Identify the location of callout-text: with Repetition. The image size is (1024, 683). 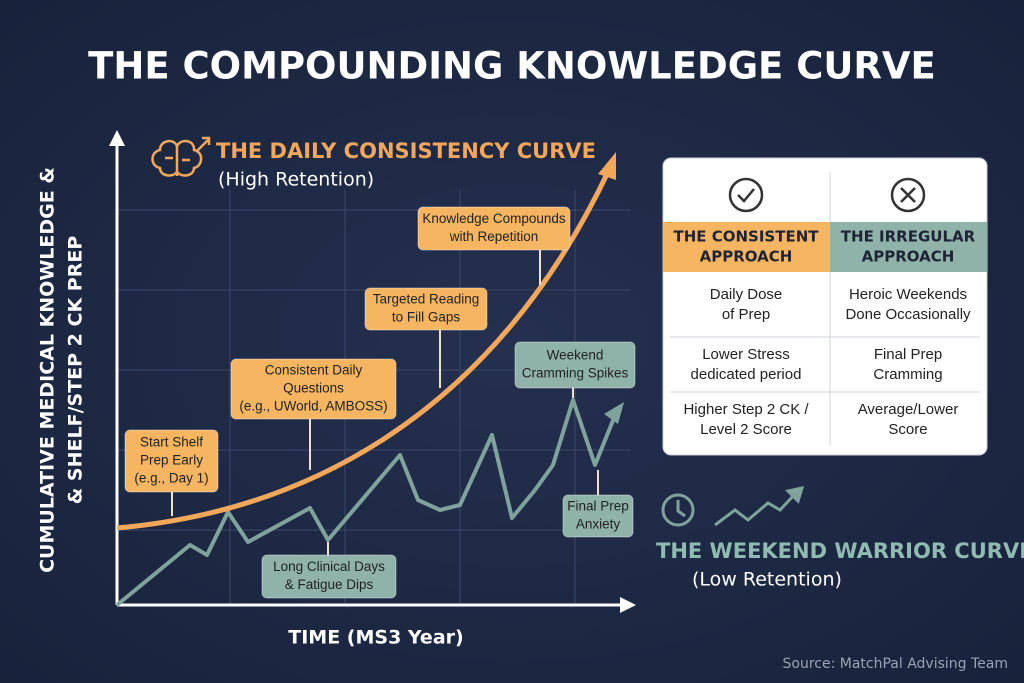
(494, 236).